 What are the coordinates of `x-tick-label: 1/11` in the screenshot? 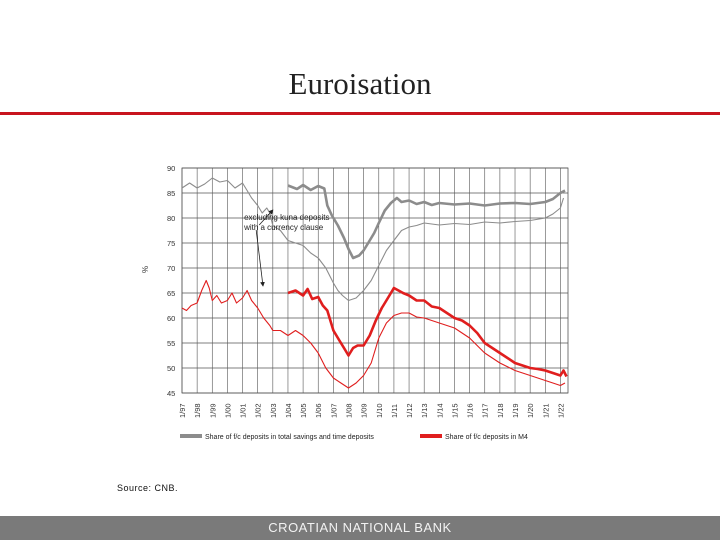 It's located at (394, 411).